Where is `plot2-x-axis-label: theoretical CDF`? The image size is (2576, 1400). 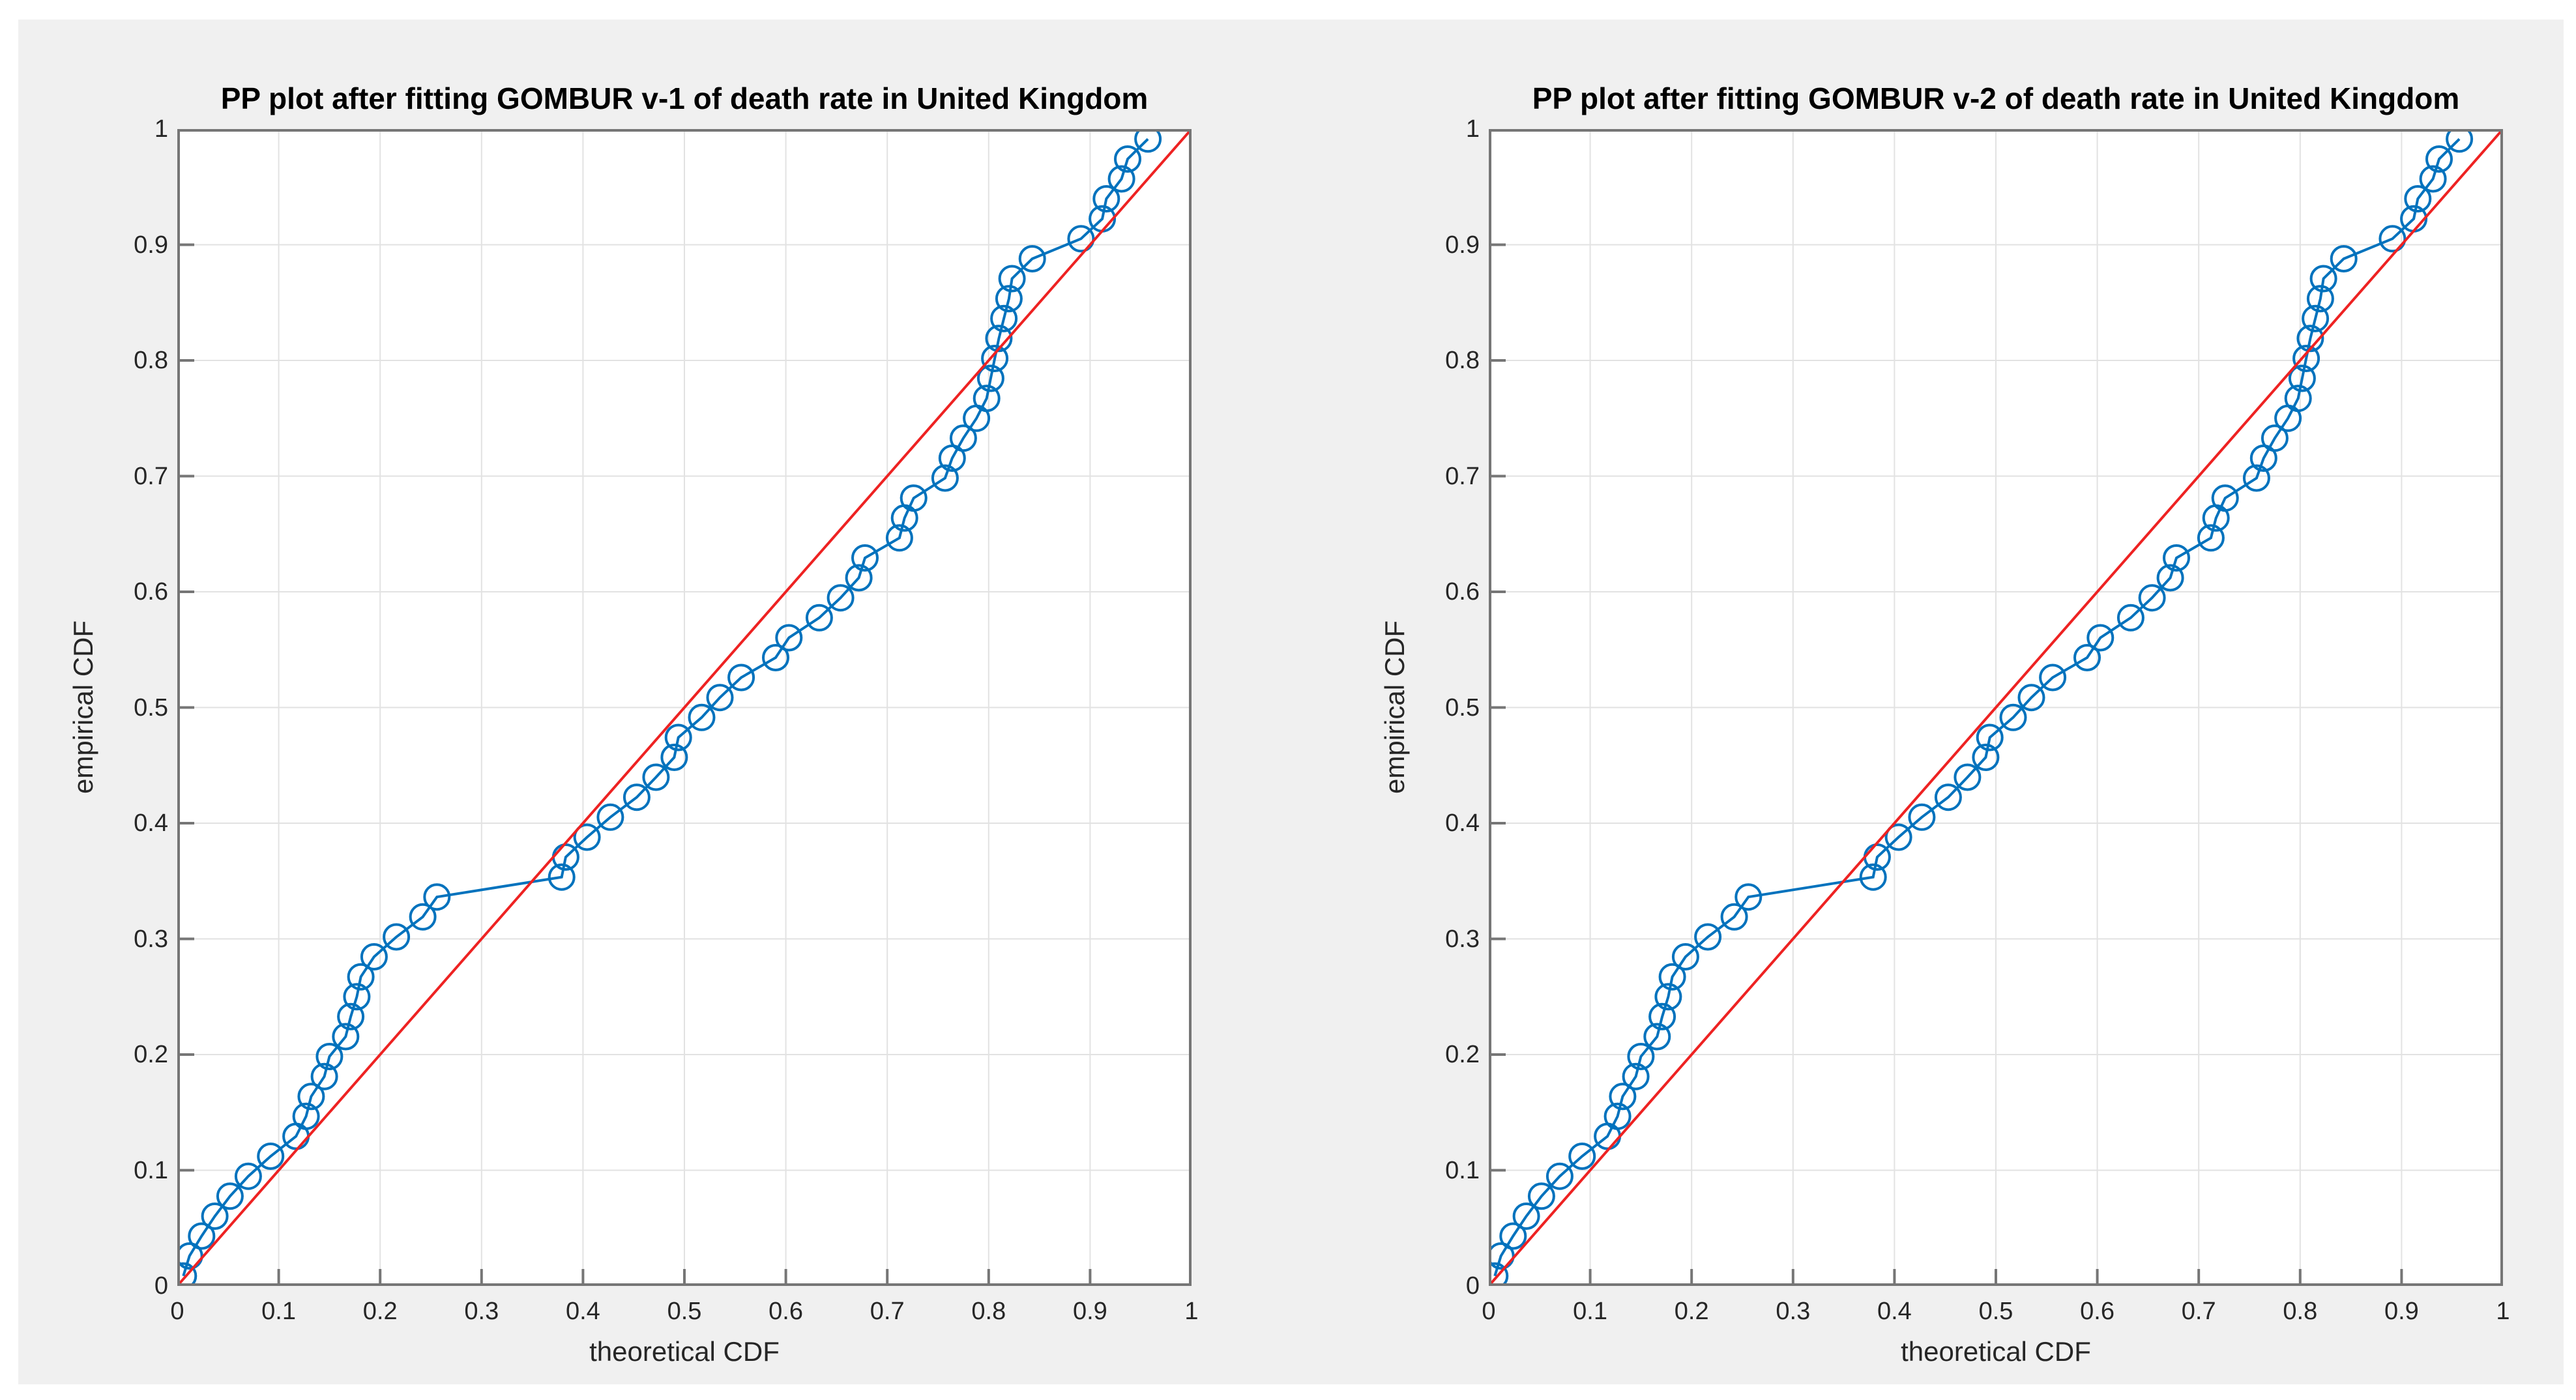
plot2-x-axis-label: theoretical CDF is located at coordinates (1996, 1351).